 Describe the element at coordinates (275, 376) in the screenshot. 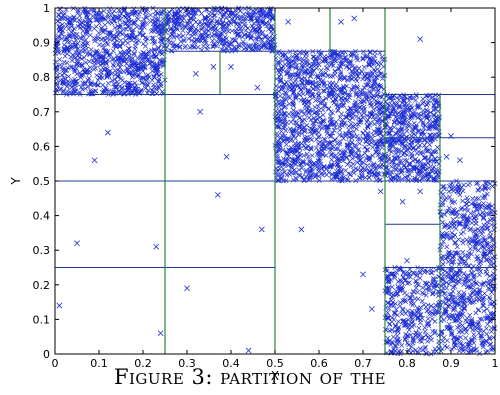

I see `x-axis-label: X` at that location.